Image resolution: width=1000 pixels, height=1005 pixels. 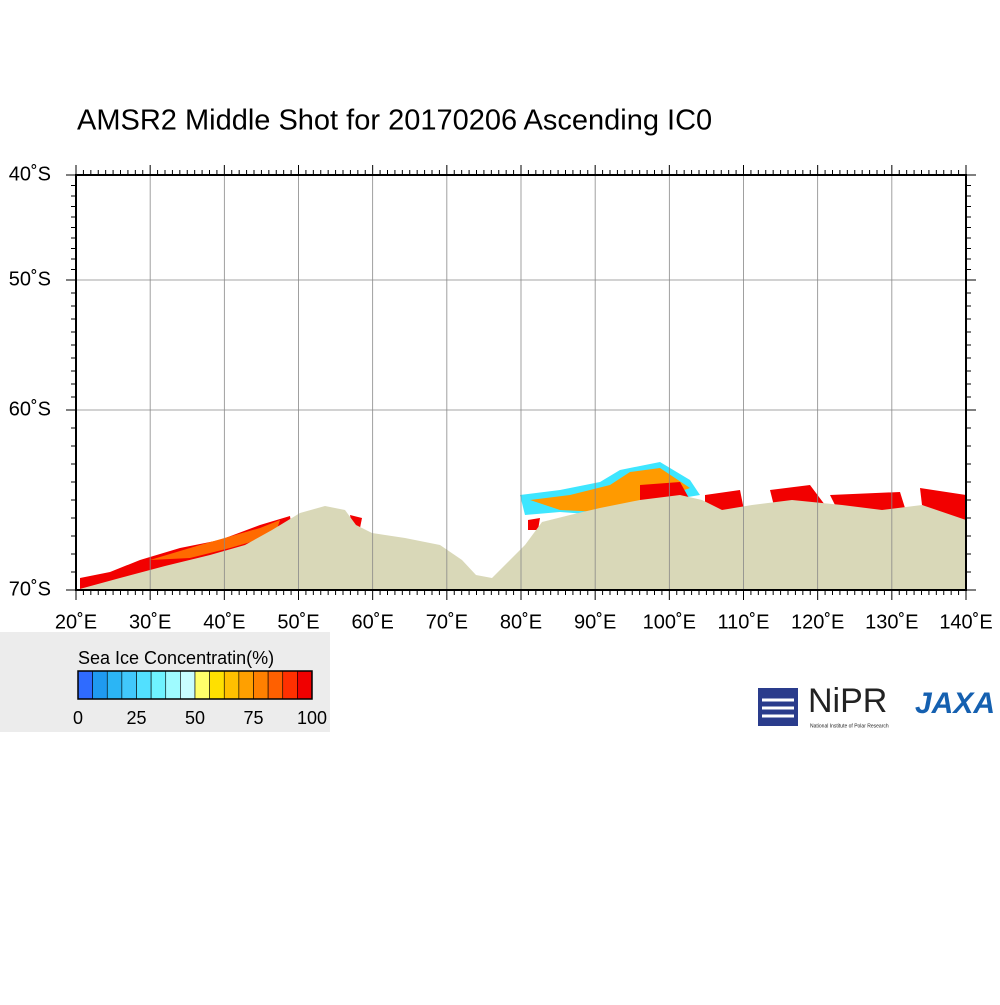 I want to click on lon-label: 60˚E, so click(x=373, y=622).